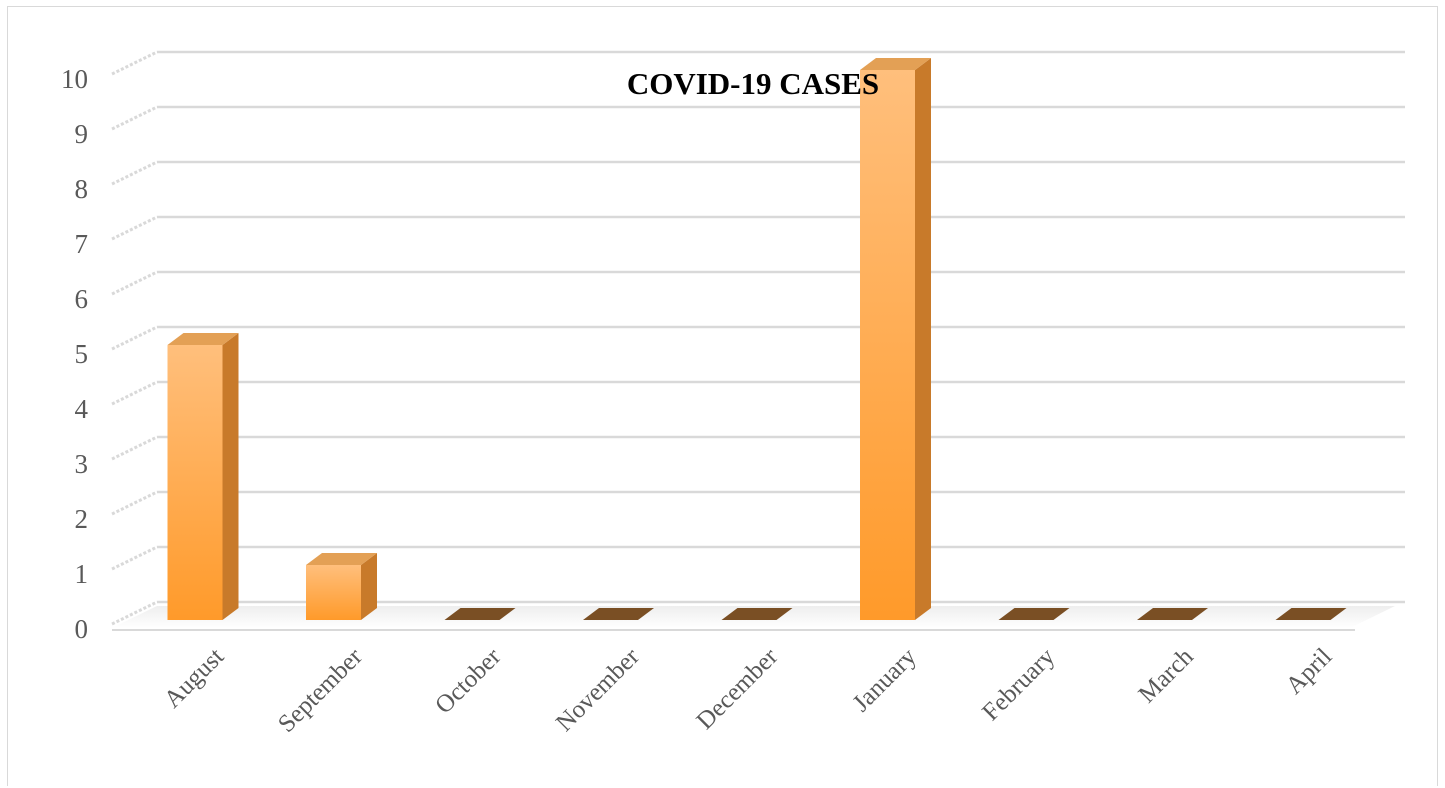  Describe the element at coordinates (1167, 676) in the screenshot. I see `x-tick-label: March` at that location.